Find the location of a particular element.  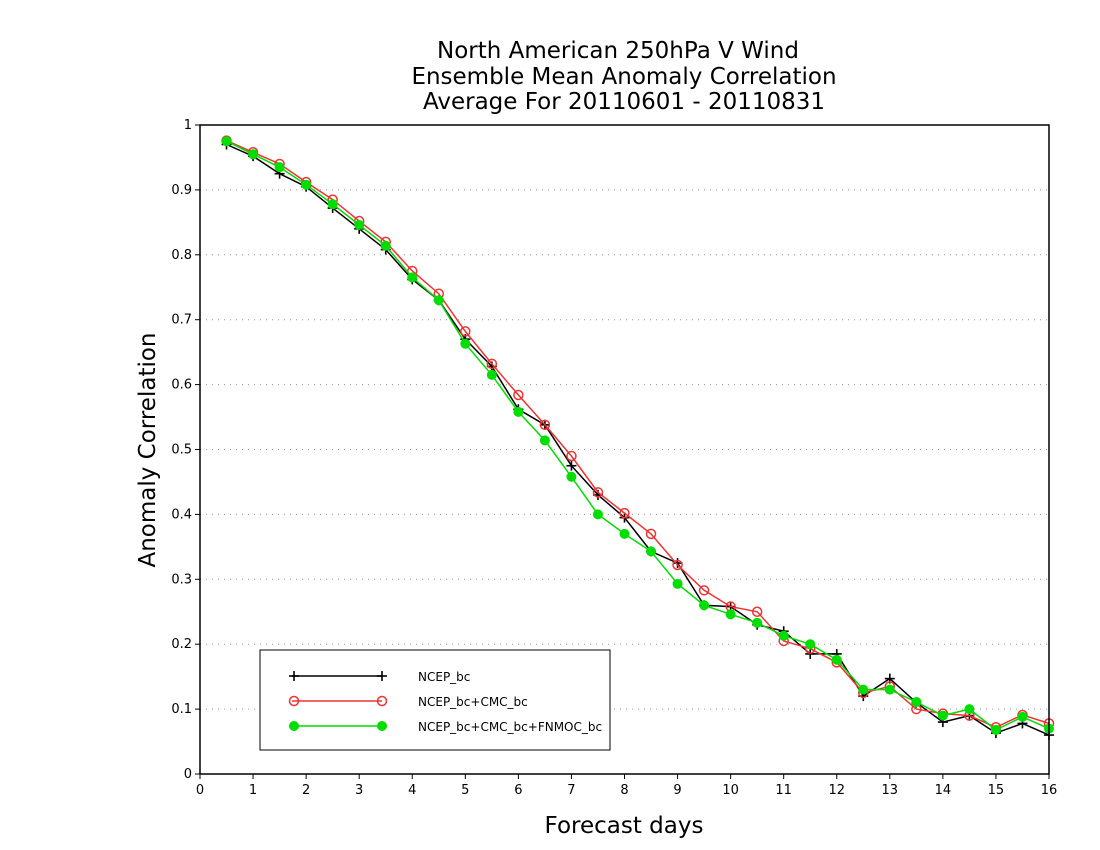

y-tick-label: 0.5 is located at coordinates (181, 450).